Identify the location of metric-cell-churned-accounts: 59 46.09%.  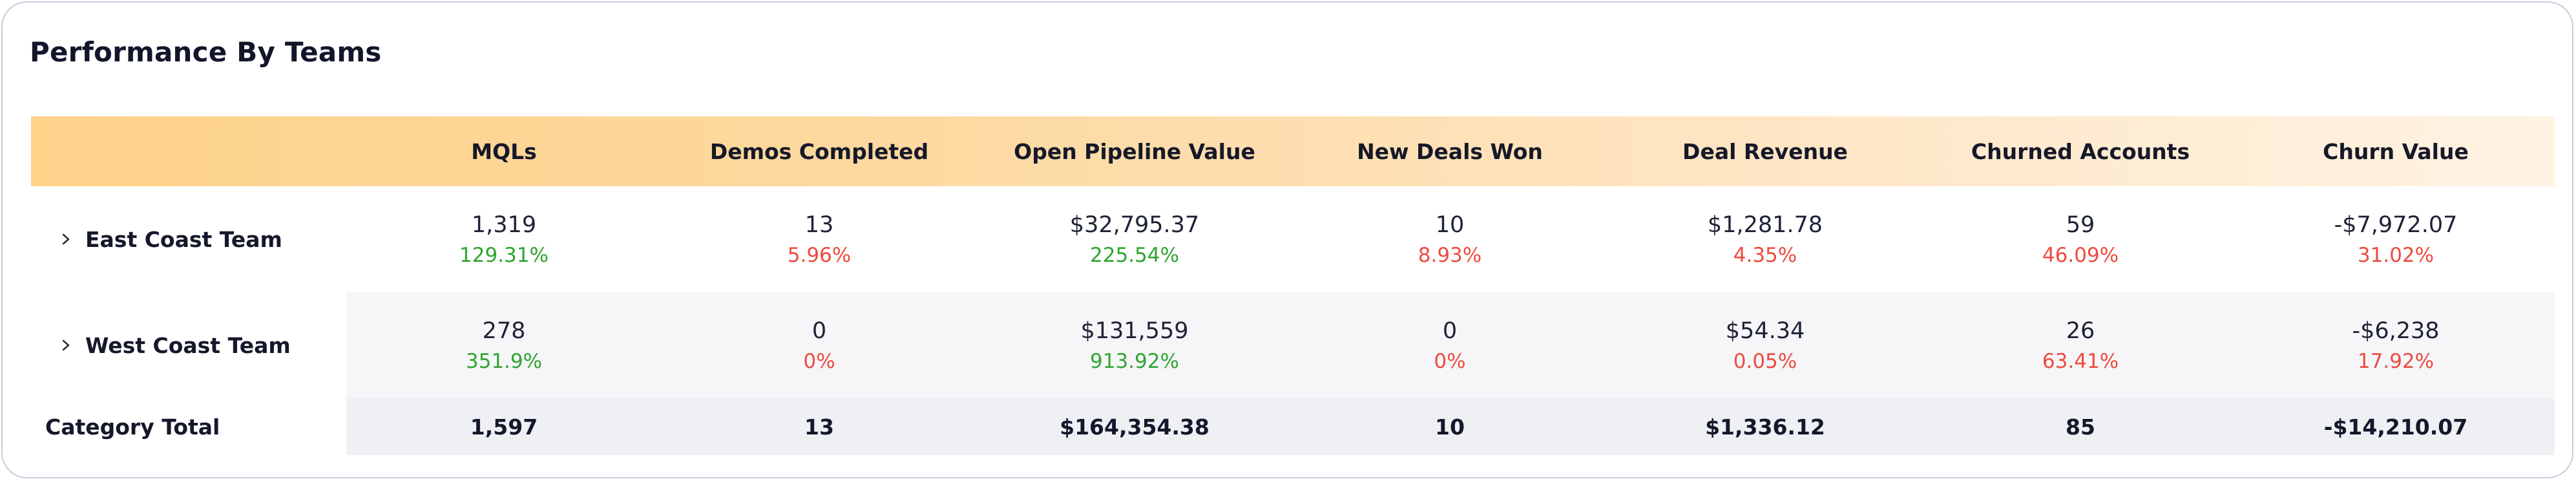
(2080, 239).